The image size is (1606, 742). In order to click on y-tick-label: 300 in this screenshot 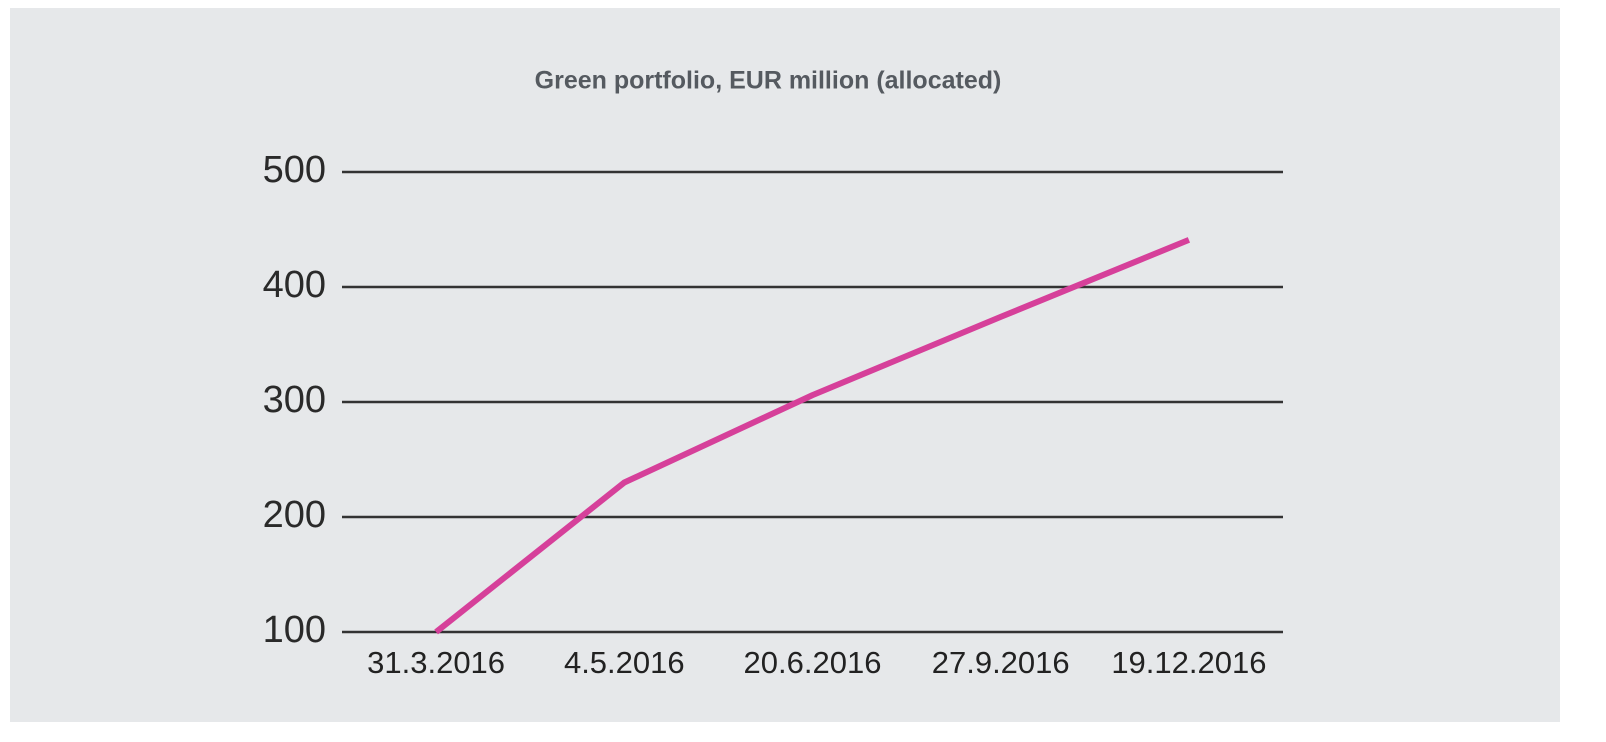, I will do `click(294, 400)`.